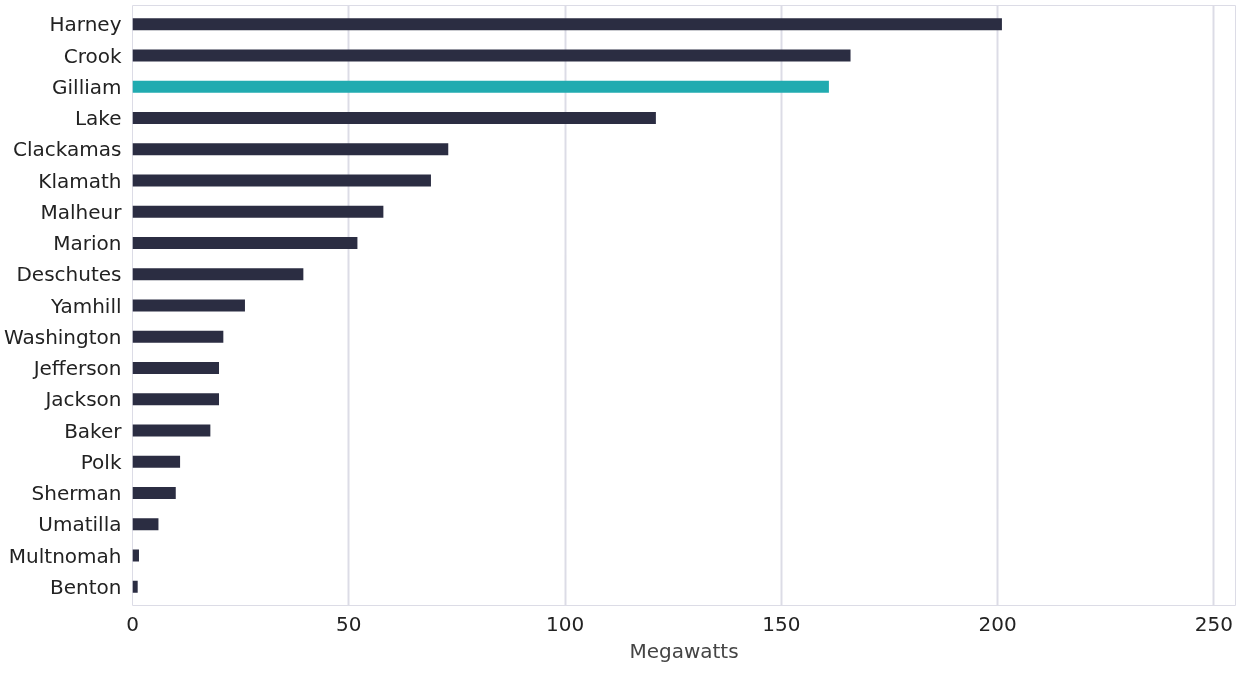 This screenshot has height=675, width=1252. I want to click on y-tick-label: Gilliam, so click(87, 86).